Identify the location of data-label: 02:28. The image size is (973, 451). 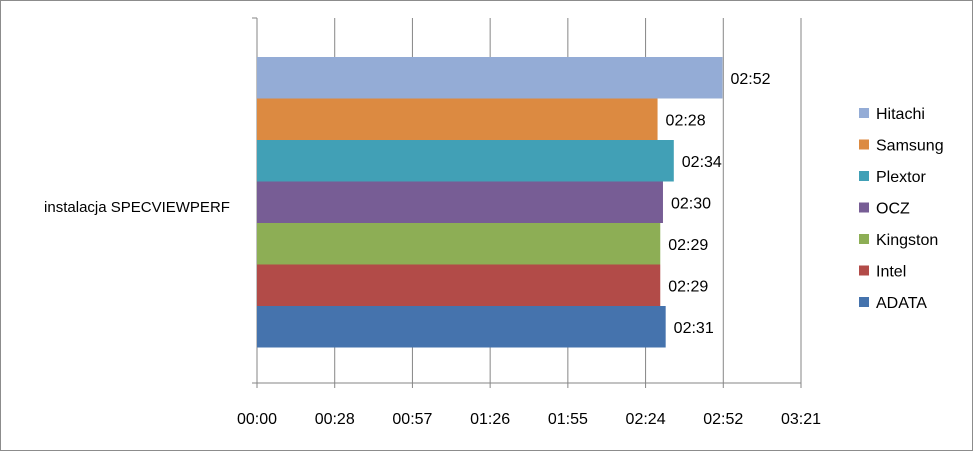
(686, 120).